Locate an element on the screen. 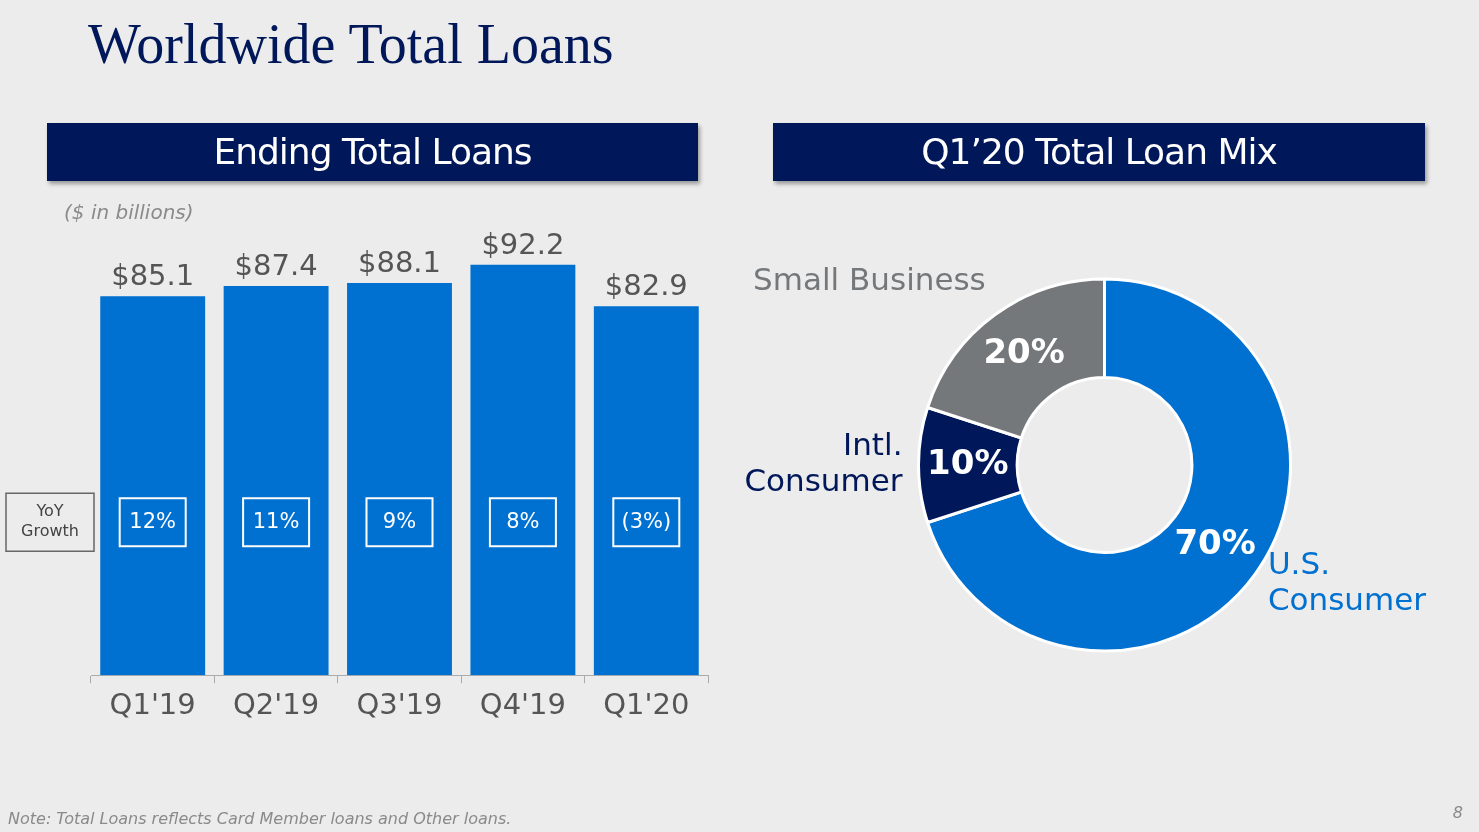 The width and height of the screenshot is (1479, 832). slice-label: Intl. Consumer is located at coordinates (823, 462).